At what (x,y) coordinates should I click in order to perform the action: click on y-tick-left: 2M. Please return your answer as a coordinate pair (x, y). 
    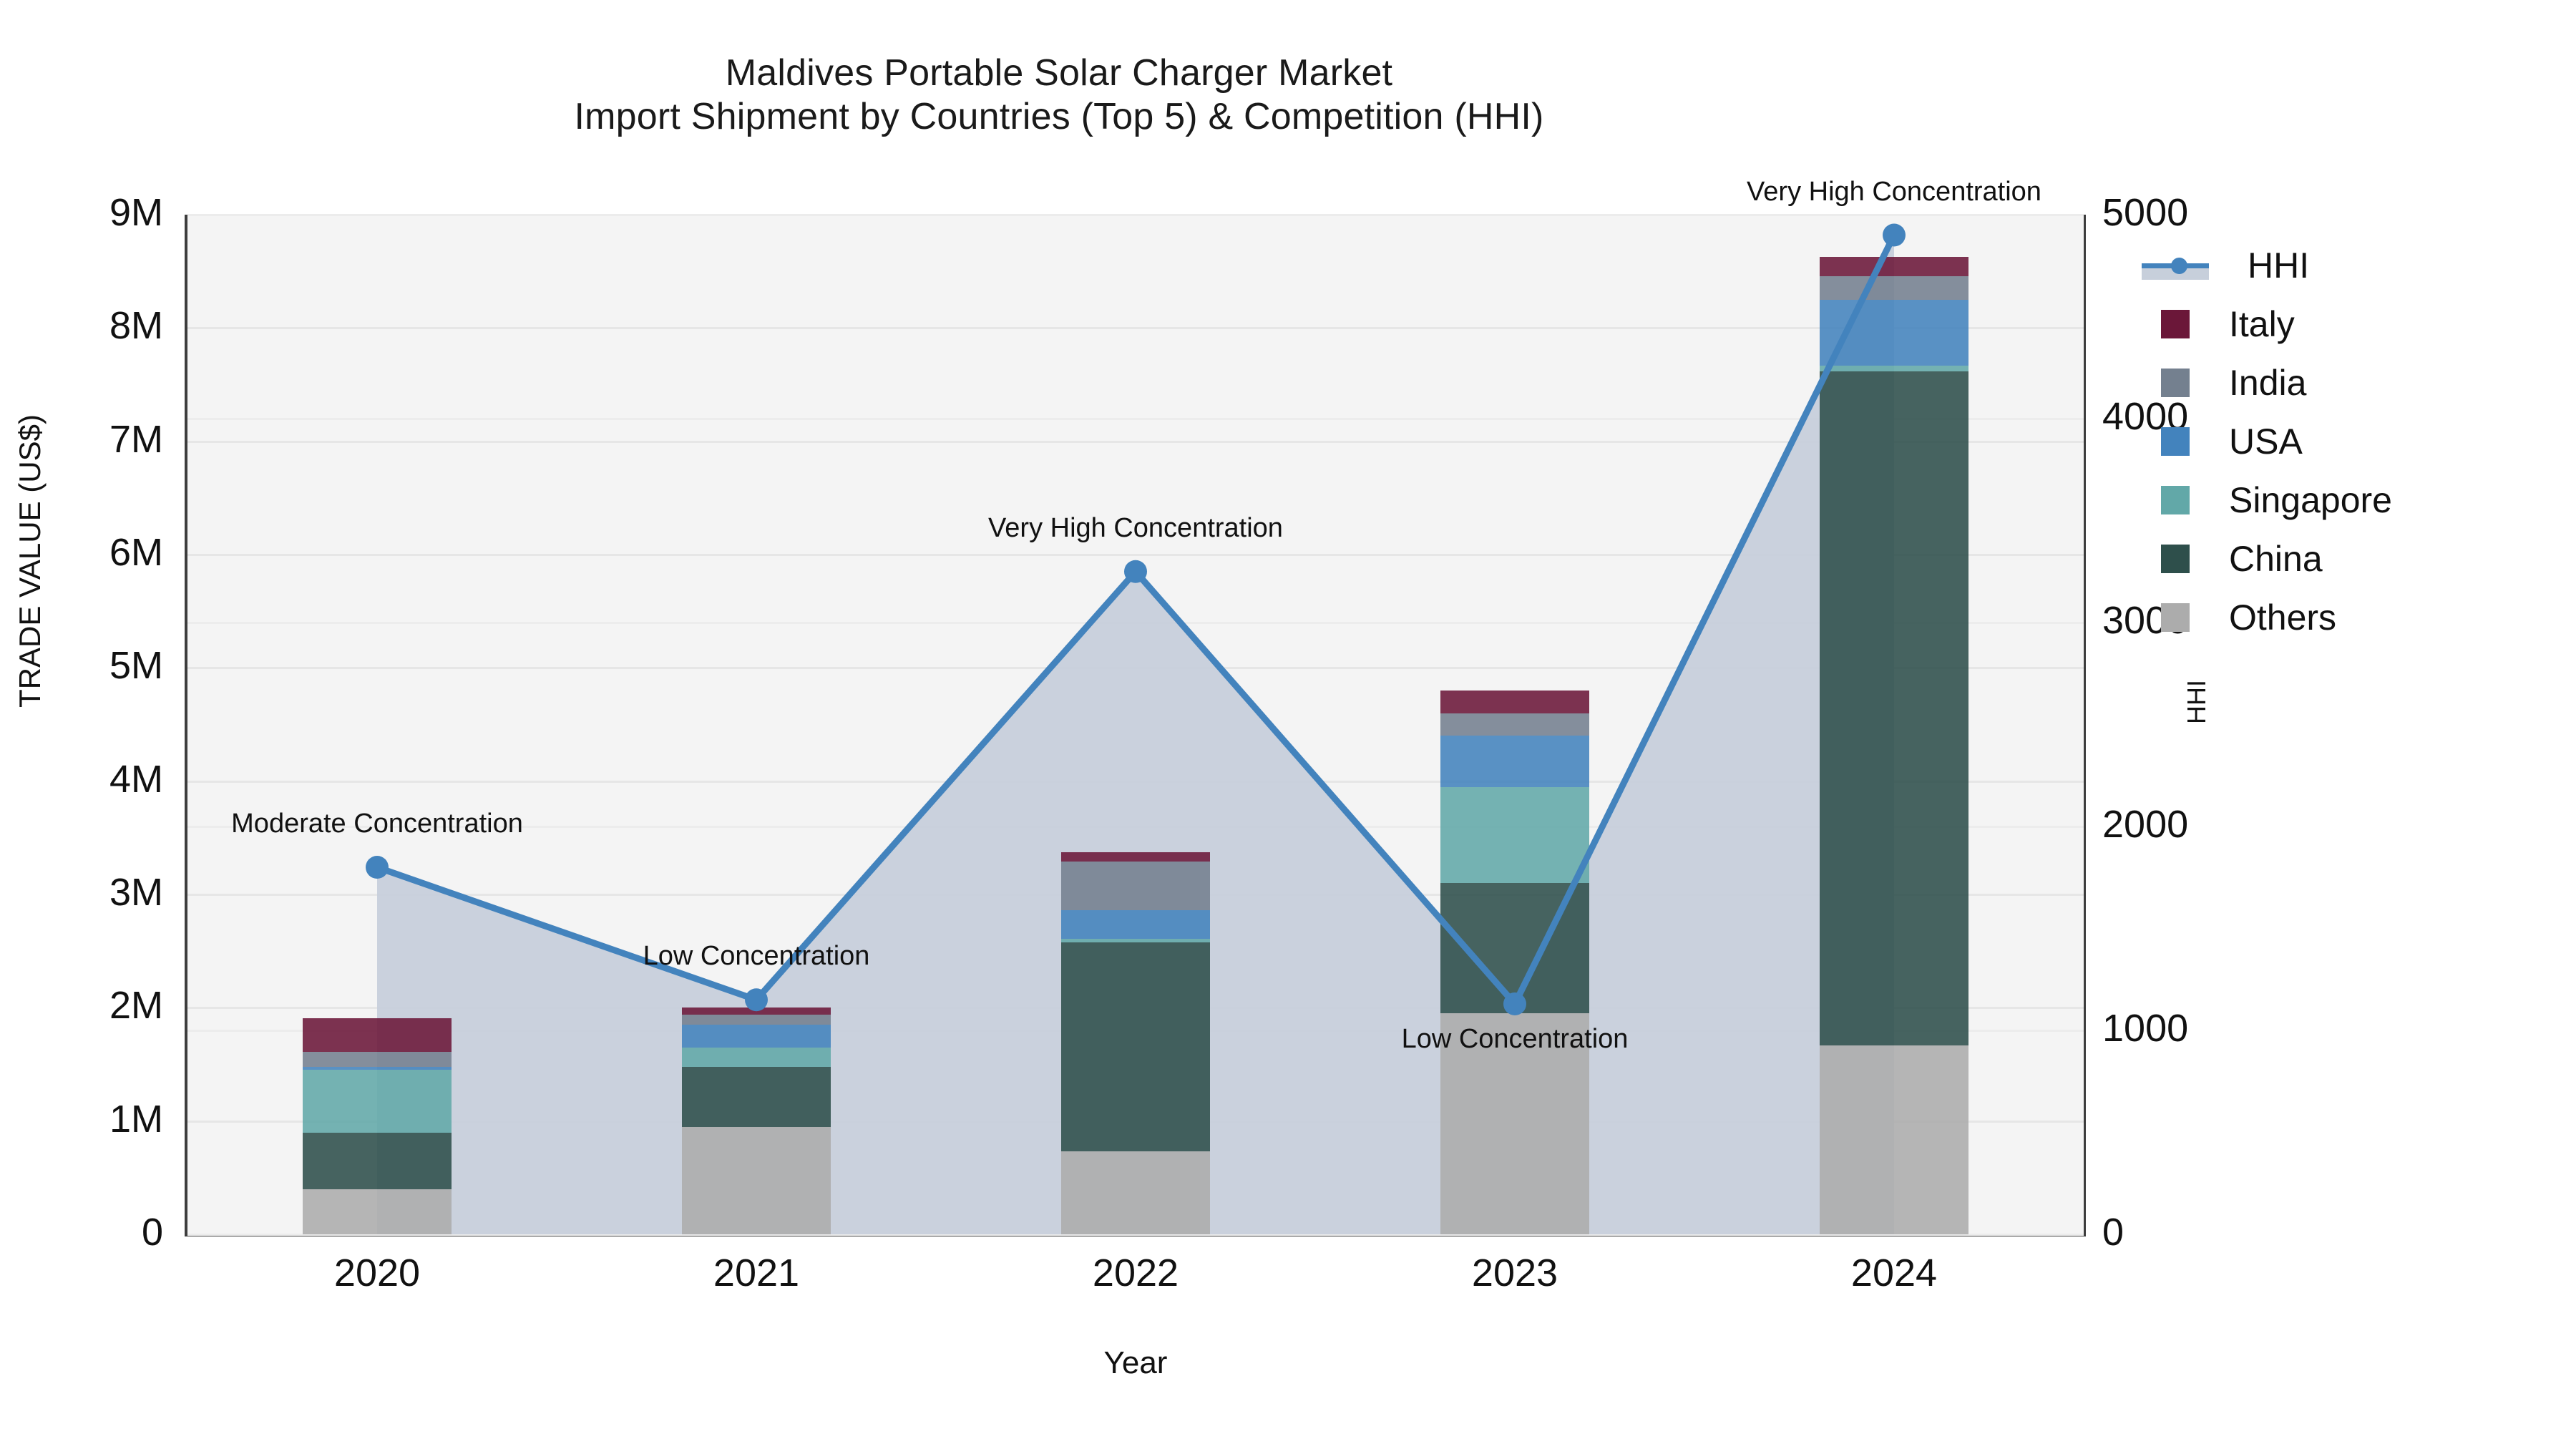
    Looking at the image, I should click on (136, 1006).